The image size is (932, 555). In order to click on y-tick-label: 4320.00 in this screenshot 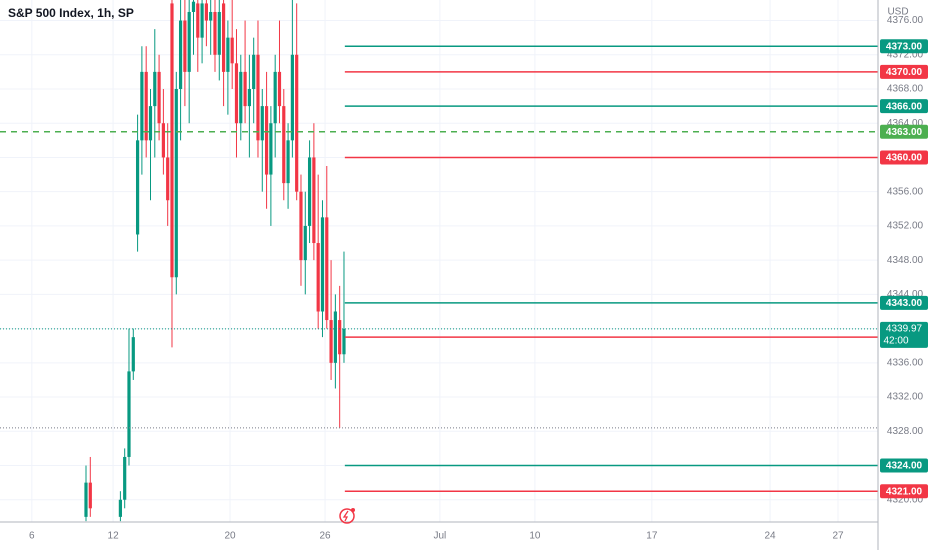, I will do `click(905, 499)`.